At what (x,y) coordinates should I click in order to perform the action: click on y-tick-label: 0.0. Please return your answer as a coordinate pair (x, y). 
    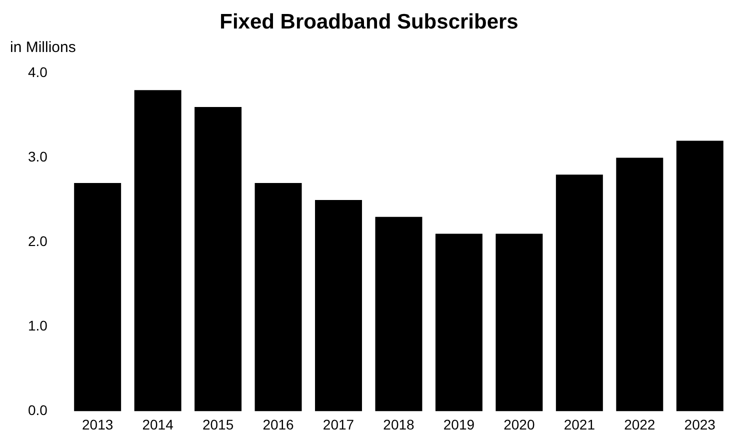
    Looking at the image, I should click on (38, 410).